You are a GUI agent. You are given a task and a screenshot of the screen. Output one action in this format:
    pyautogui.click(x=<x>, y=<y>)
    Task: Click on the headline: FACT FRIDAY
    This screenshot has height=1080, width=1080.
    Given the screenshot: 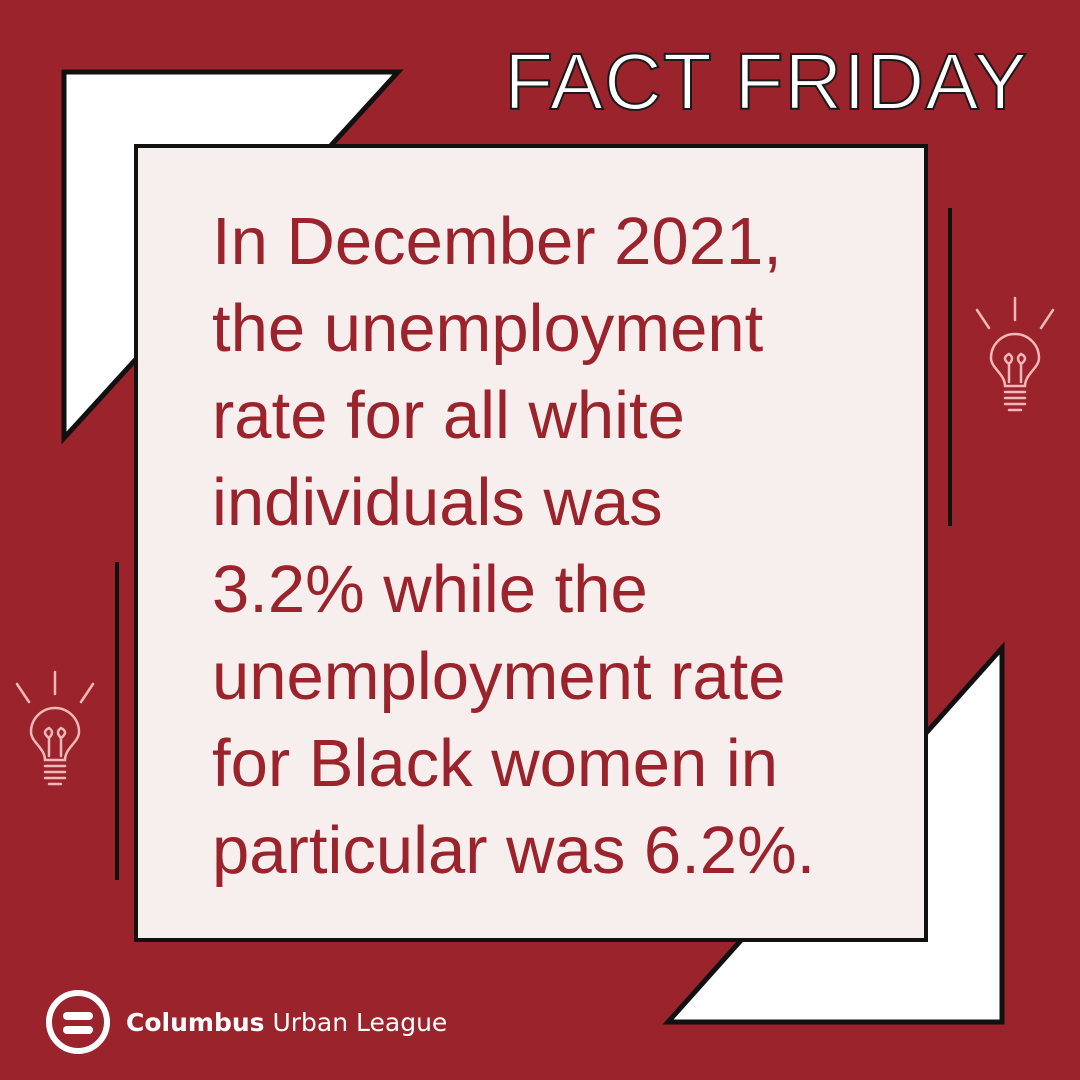 What is the action you would take?
    pyautogui.click(x=765, y=81)
    